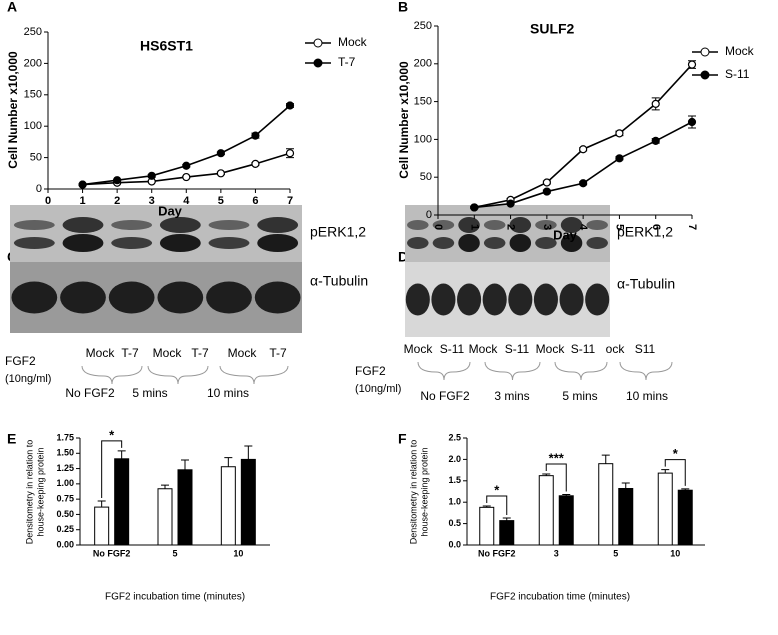  I want to click on y-tick-label: 1.75, so click(65, 437).